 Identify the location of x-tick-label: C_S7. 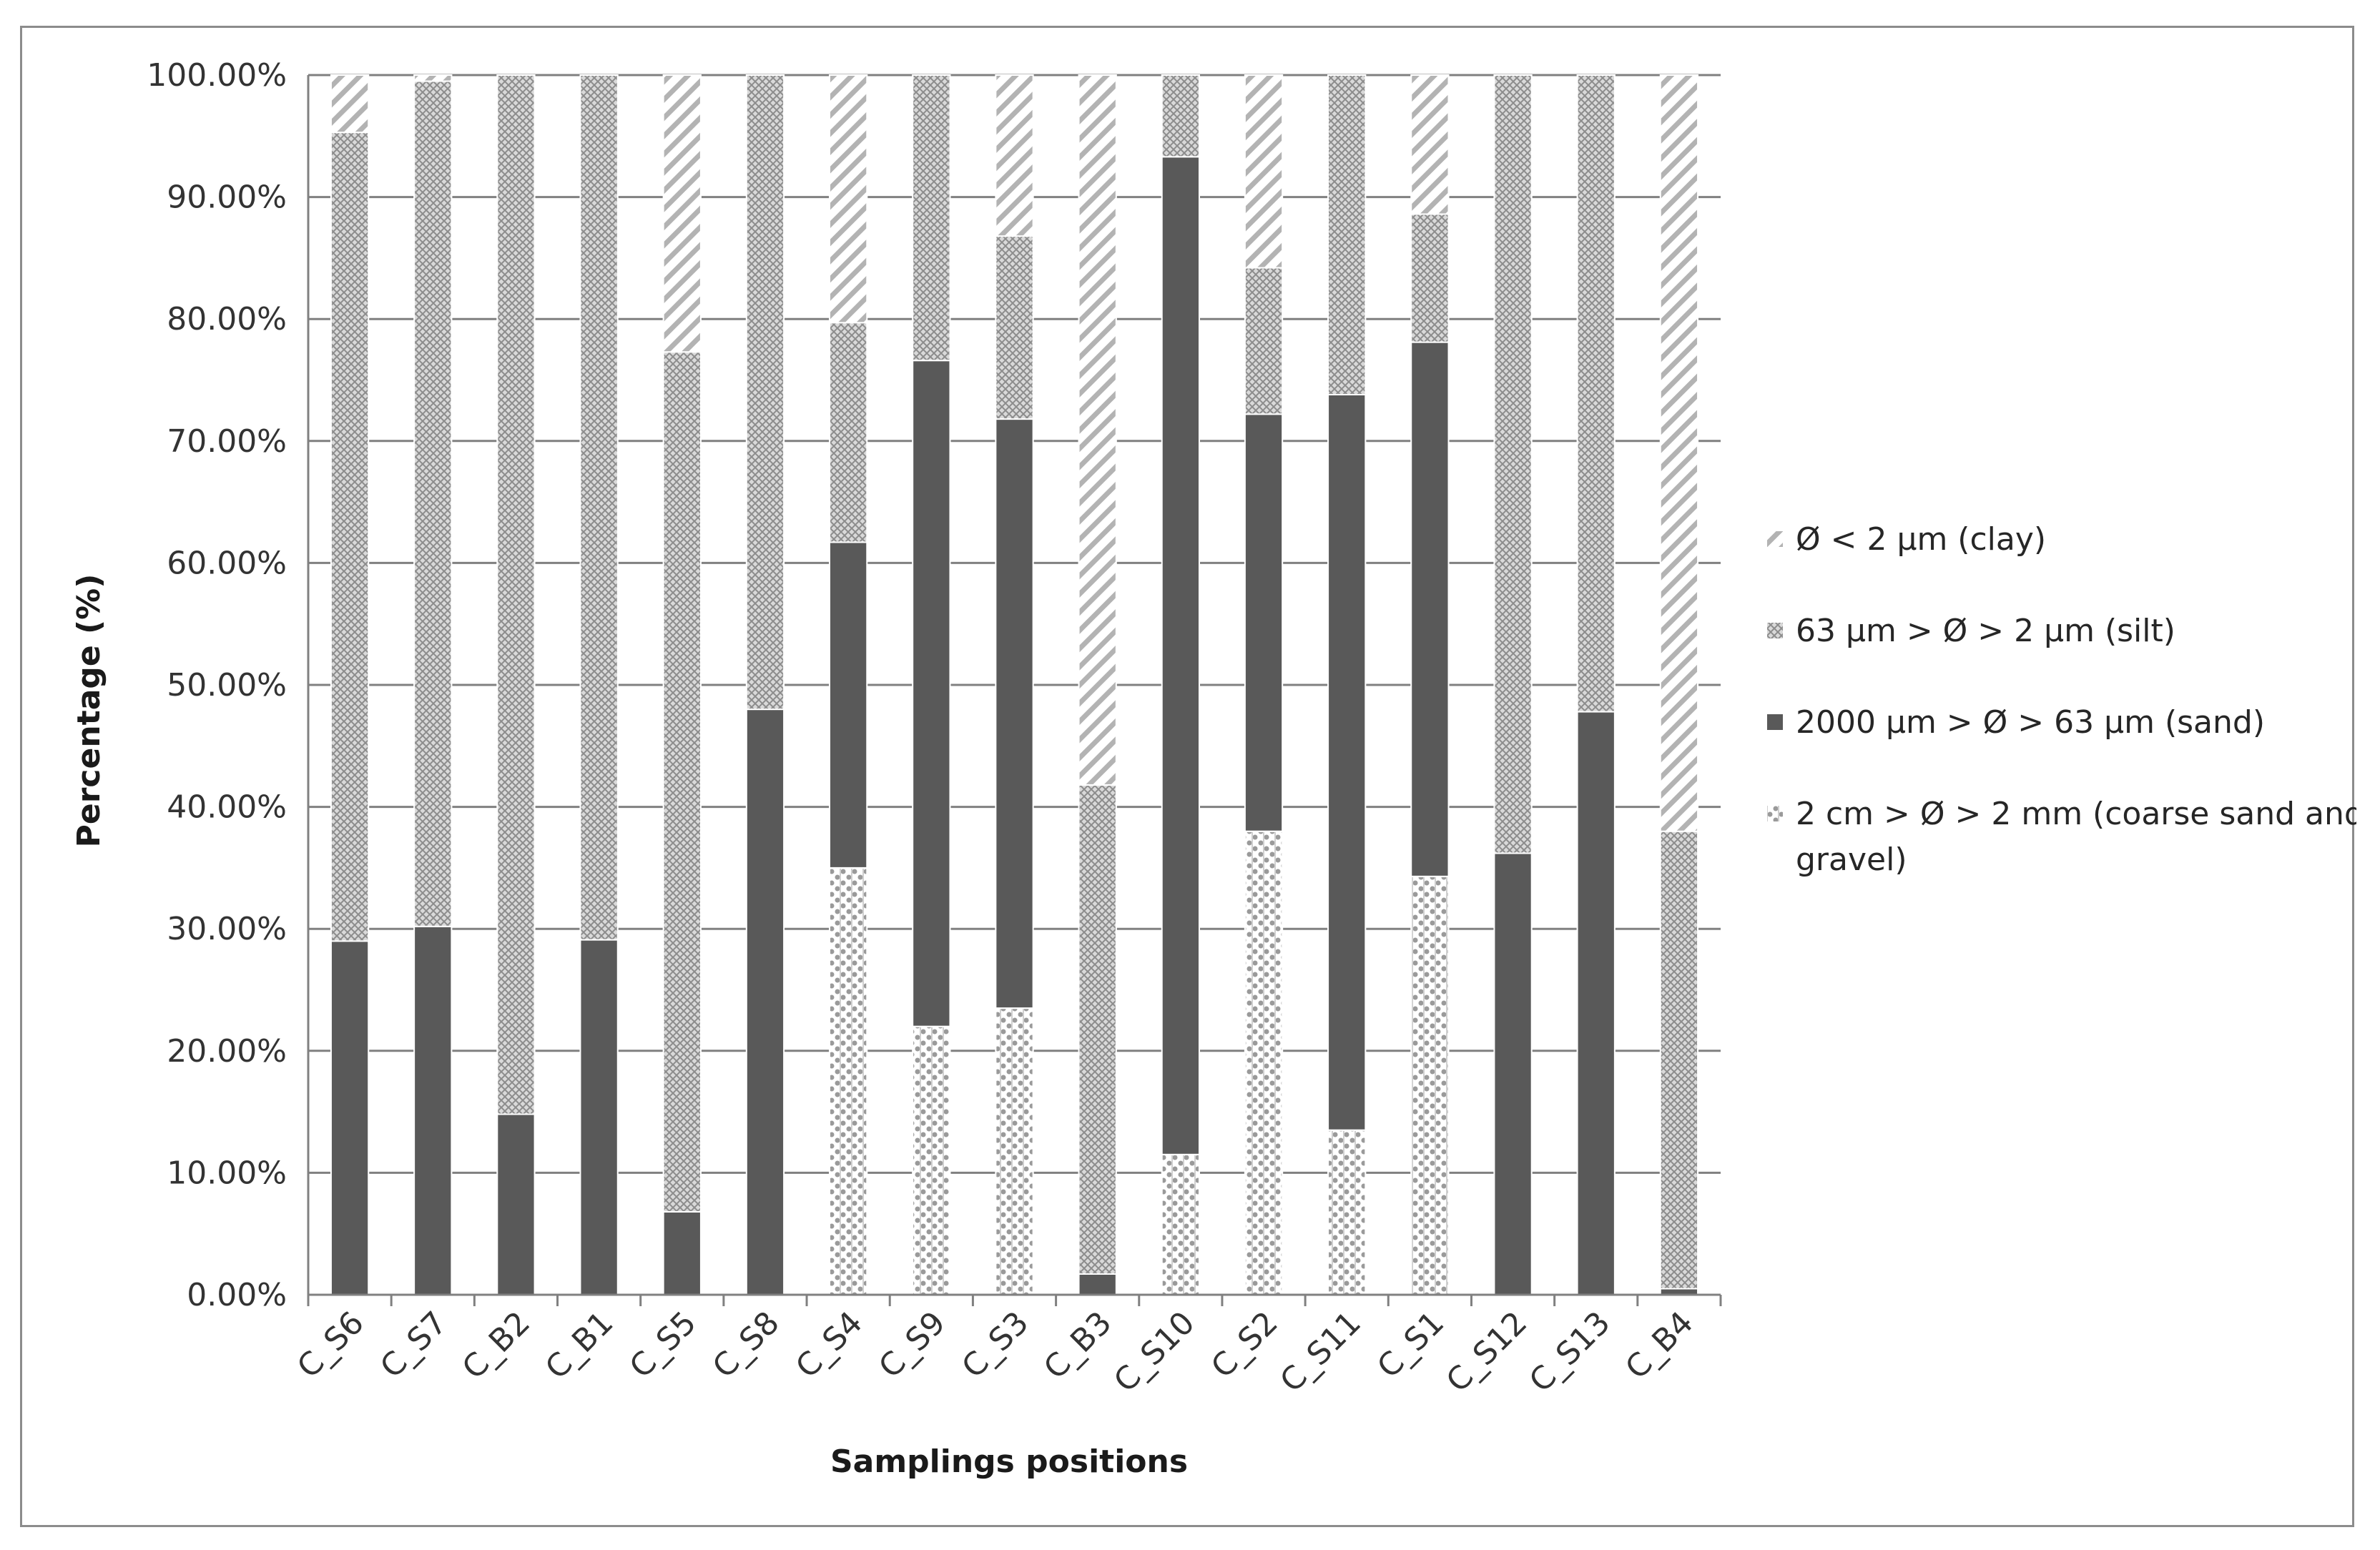
(413, 1345).